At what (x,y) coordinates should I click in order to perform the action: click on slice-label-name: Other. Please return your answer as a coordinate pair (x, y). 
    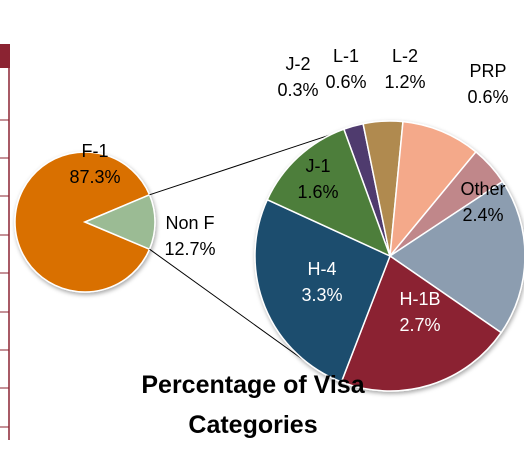
    Looking at the image, I should click on (482, 189).